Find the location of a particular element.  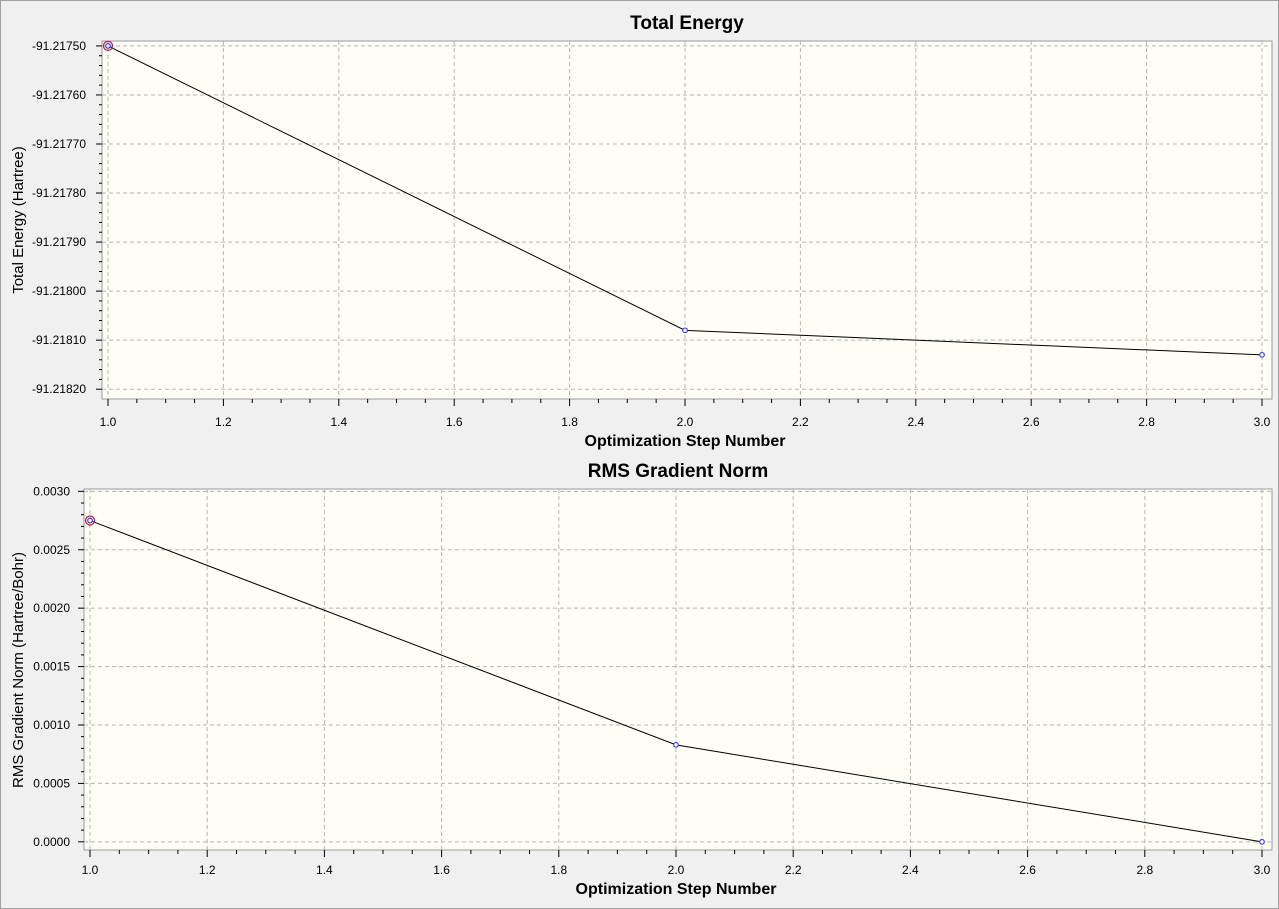

y-axis-label: RMS Gradient Norm (Hartree/Bohr) is located at coordinates (18, 670).